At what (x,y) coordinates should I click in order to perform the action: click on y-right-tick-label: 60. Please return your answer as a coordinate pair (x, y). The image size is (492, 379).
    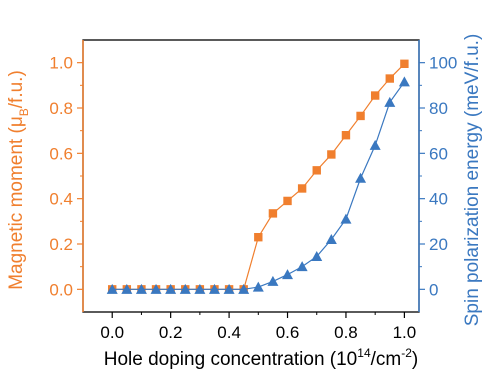
    Looking at the image, I should click on (438, 153).